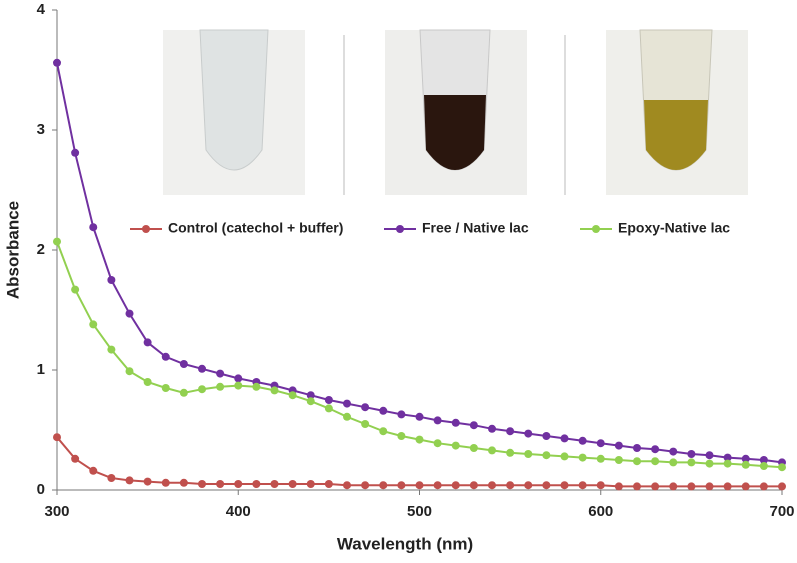 The image size is (797, 563). I want to click on legend-marker, so click(146, 229).